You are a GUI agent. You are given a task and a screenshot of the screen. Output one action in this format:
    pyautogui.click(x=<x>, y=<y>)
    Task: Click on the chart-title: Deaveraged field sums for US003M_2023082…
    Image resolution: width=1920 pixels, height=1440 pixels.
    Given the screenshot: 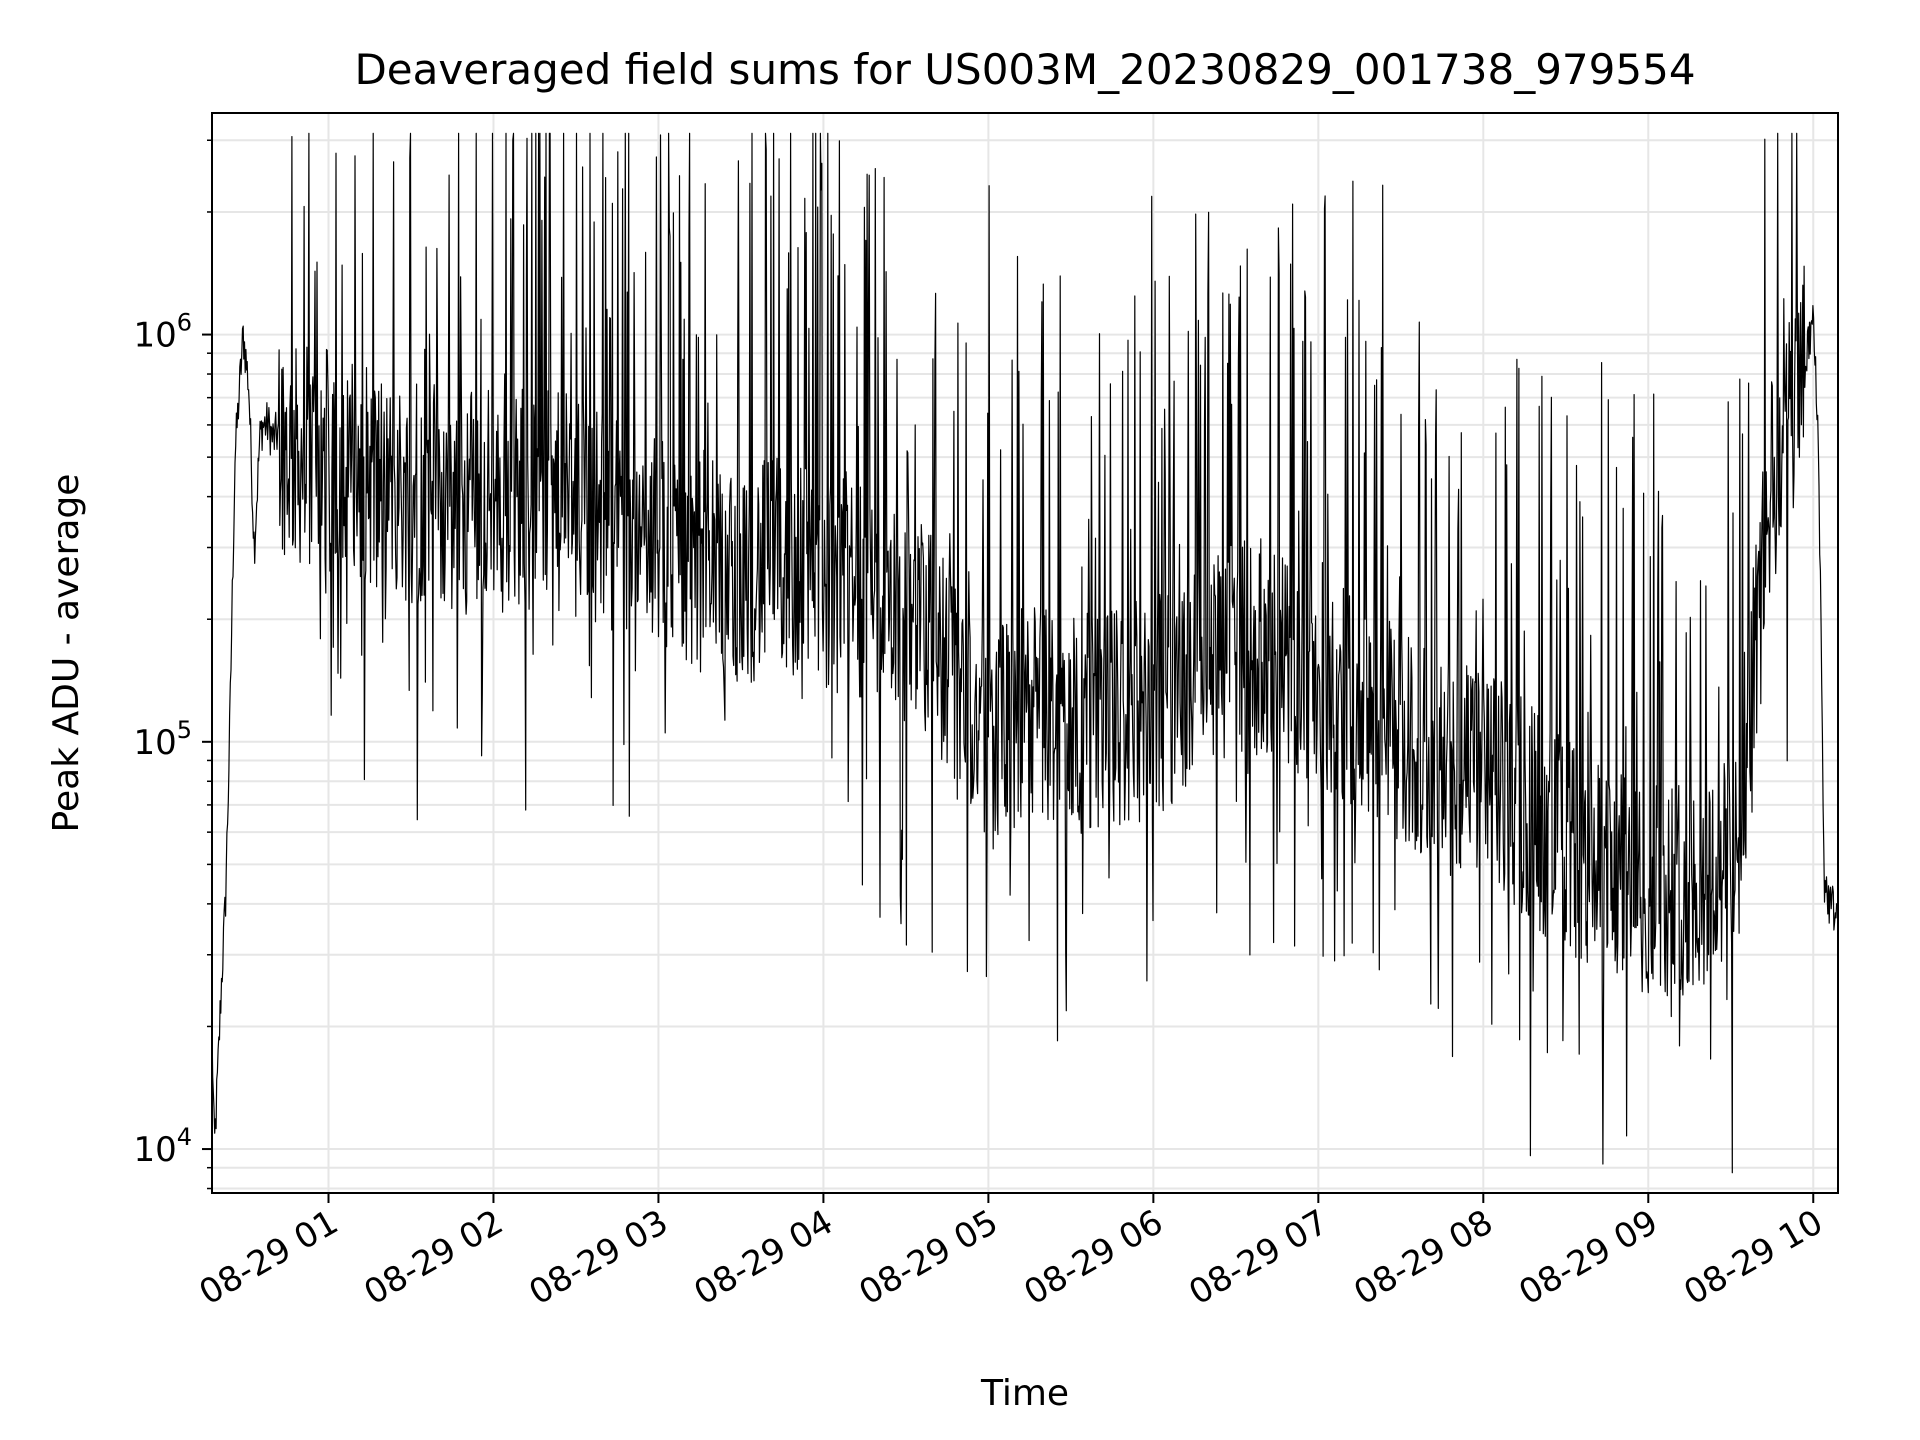 What is the action you would take?
    pyautogui.click(x=1024, y=69)
    